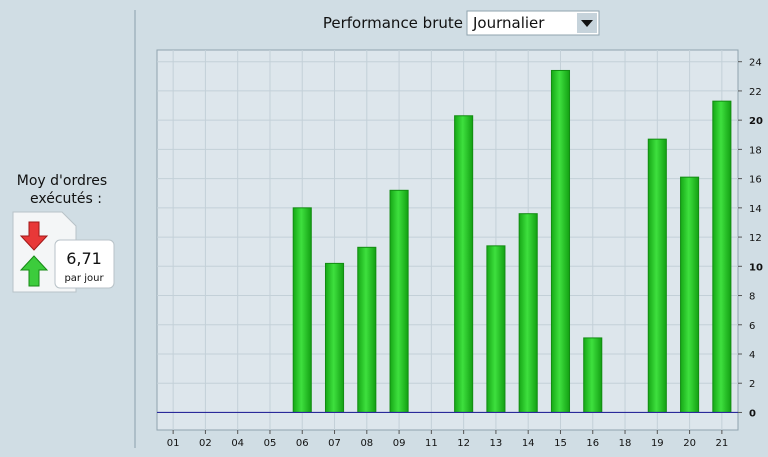  Describe the element at coordinates (755, 92) in the screenshot. I see `y-tick-label: 22` at that location.